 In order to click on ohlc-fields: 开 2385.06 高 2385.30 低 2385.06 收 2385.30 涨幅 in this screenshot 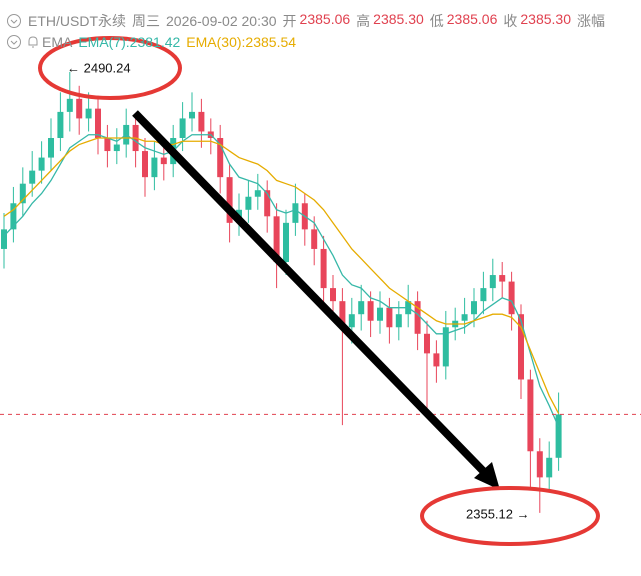, I will do `click(445, 21)`.